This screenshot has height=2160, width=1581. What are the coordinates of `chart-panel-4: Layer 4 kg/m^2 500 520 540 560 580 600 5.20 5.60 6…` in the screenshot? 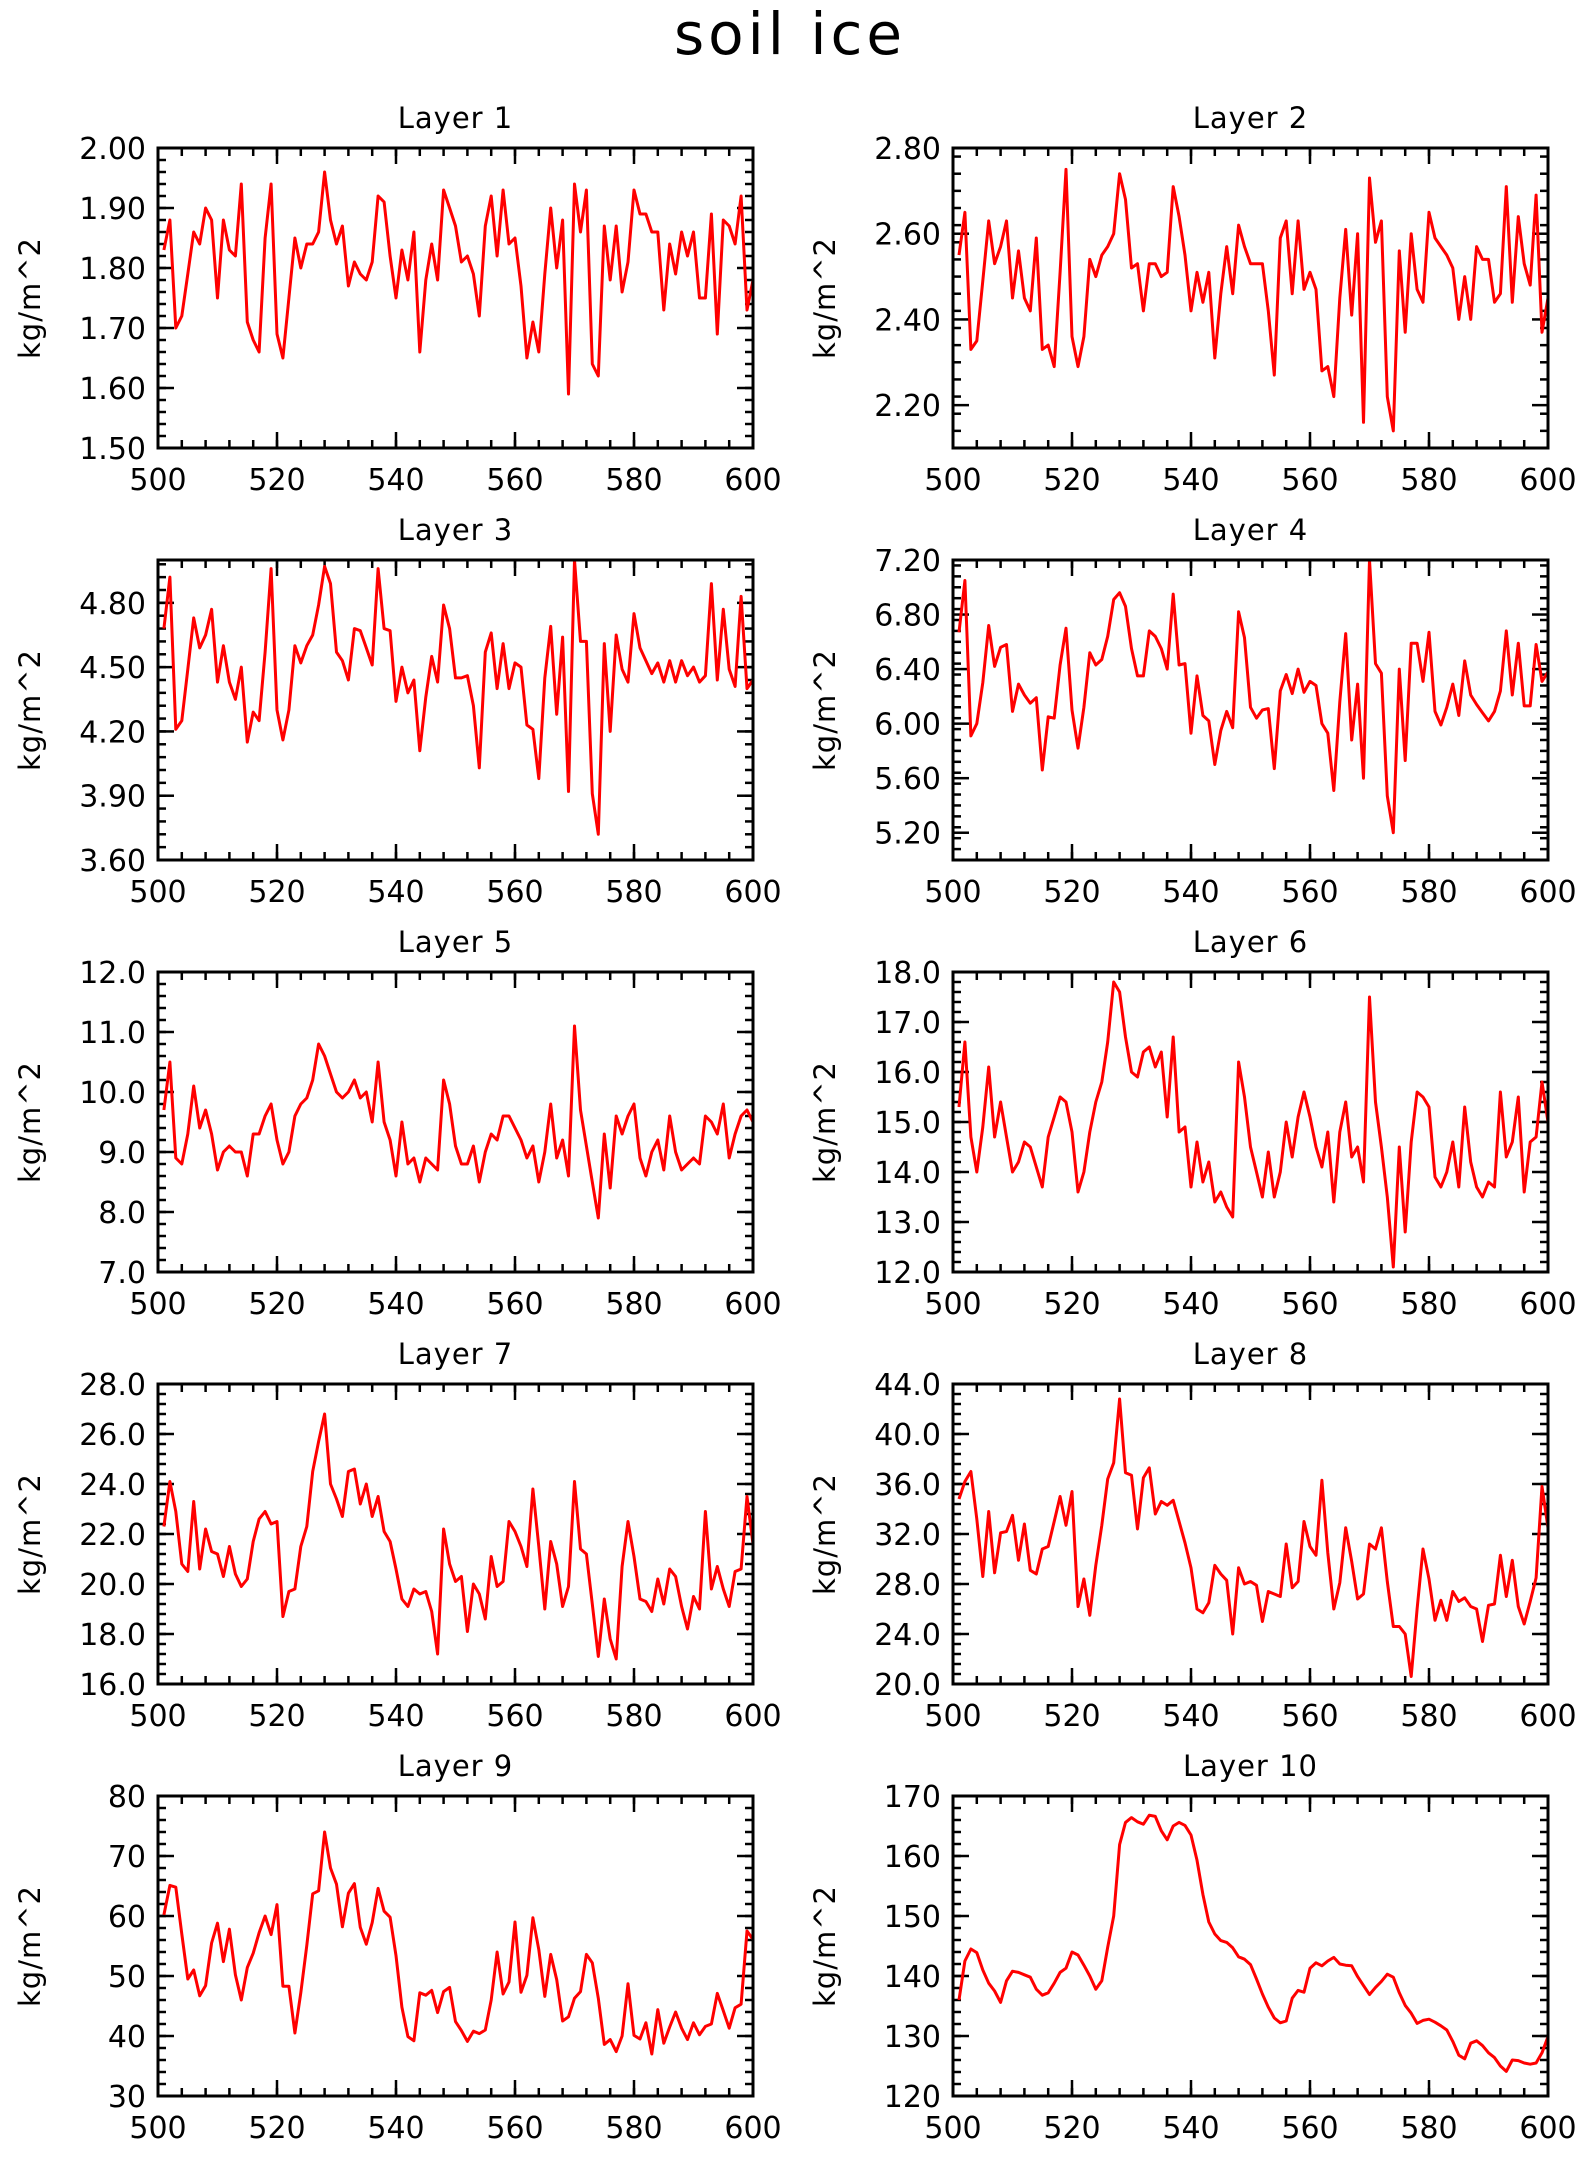 It's located at (1192, 711).